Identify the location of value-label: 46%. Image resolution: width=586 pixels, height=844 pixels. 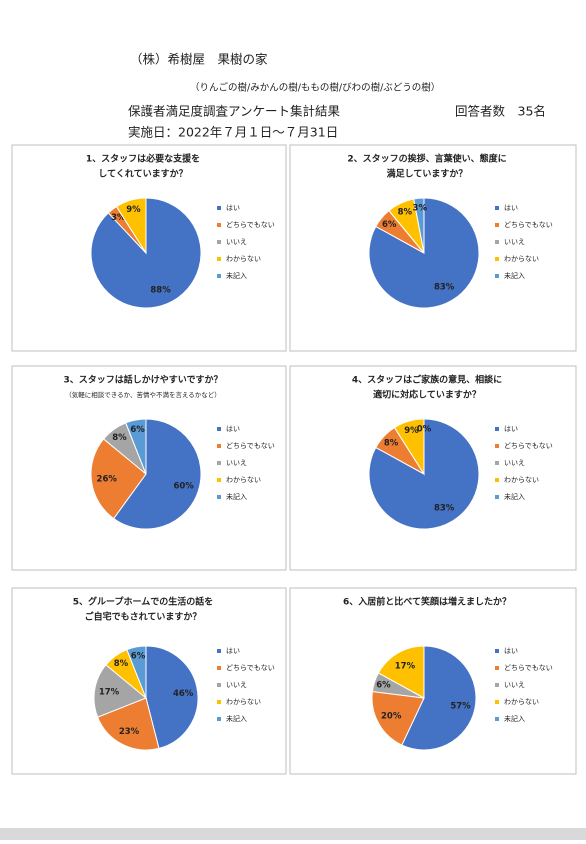
(183, 694).